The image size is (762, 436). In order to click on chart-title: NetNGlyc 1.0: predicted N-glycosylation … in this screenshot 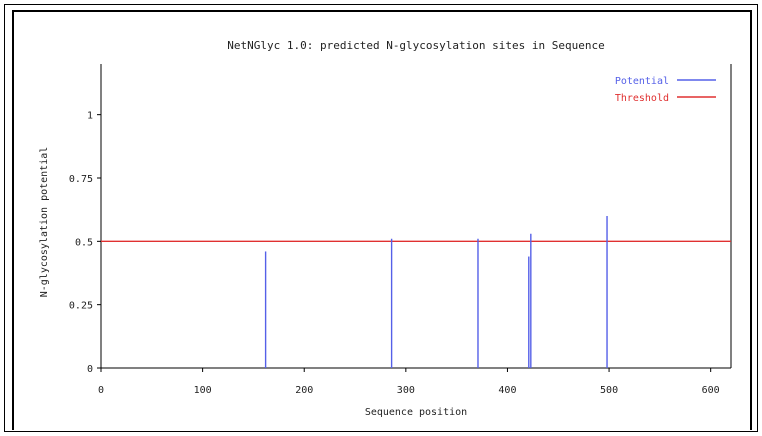, I will do `click(416, 45)`.